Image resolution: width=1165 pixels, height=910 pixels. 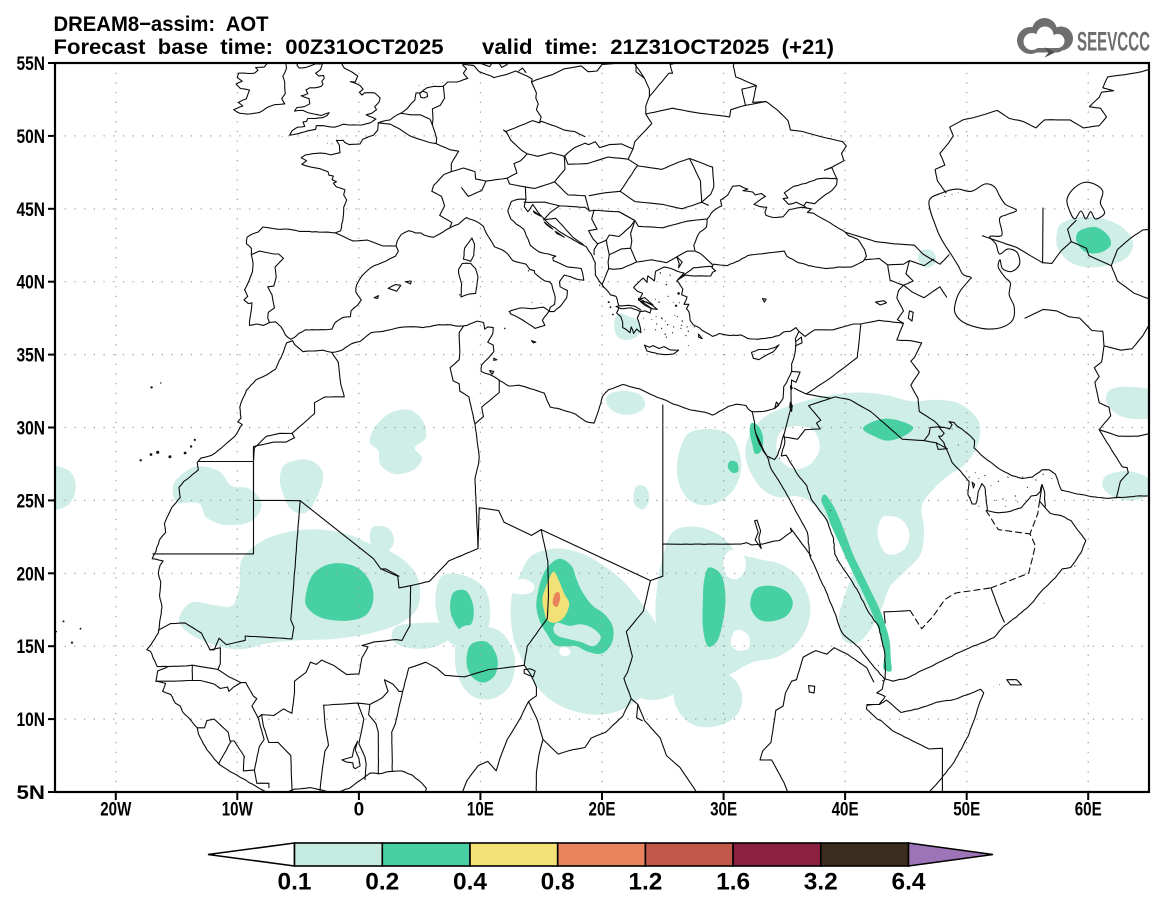 I want to click on svg-text: 20N, so click(x=31, y=574).